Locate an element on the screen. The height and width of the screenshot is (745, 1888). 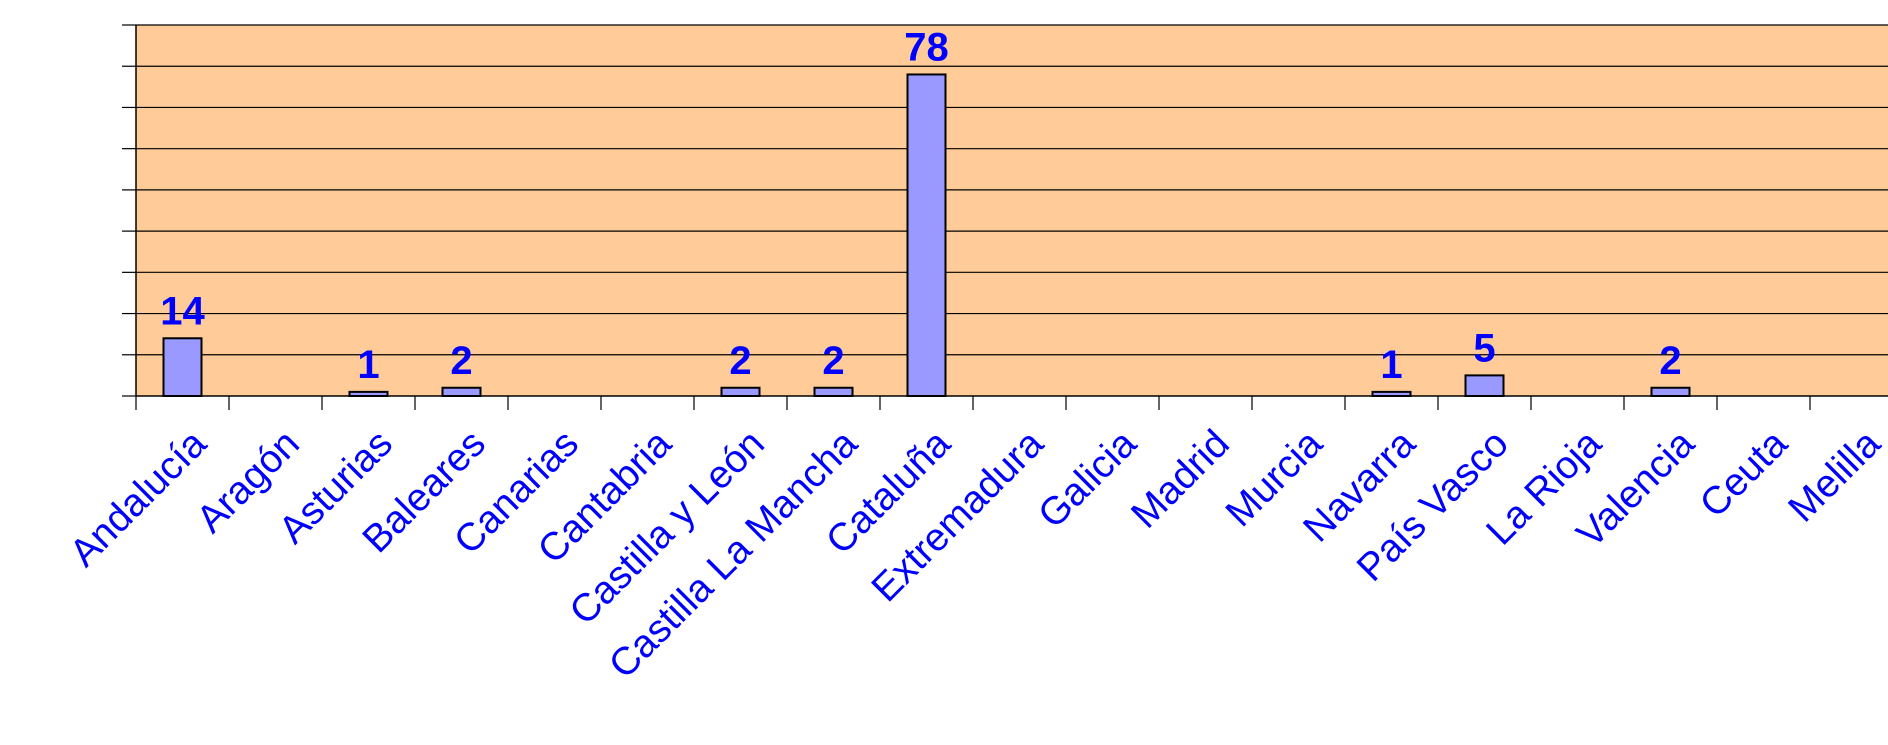
data-label: 78 is located at coordinates (926, 47).